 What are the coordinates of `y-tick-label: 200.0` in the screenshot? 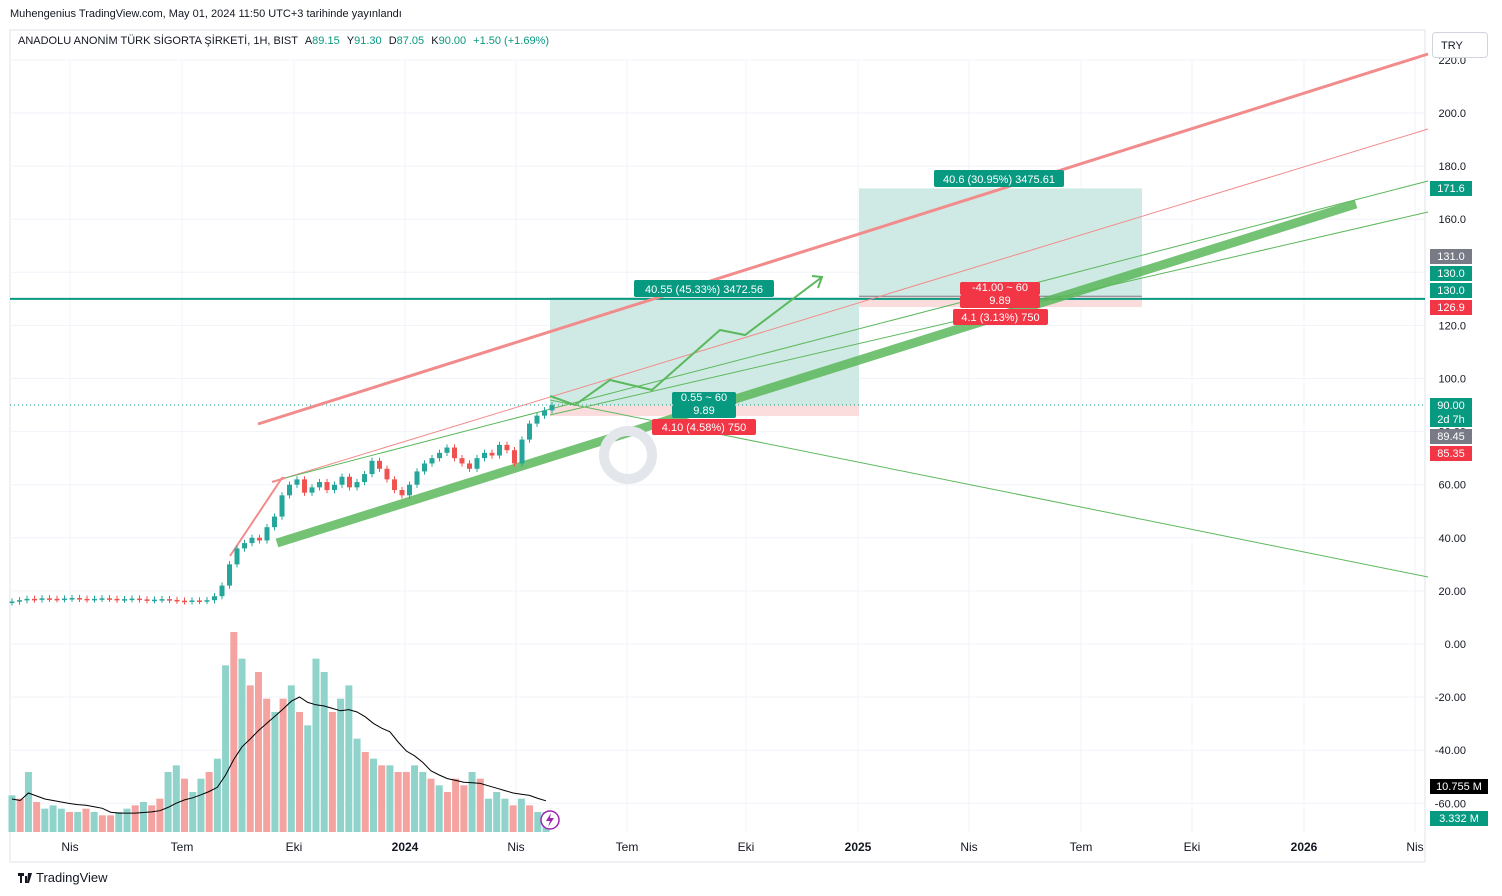 It's located at (1452, 114).